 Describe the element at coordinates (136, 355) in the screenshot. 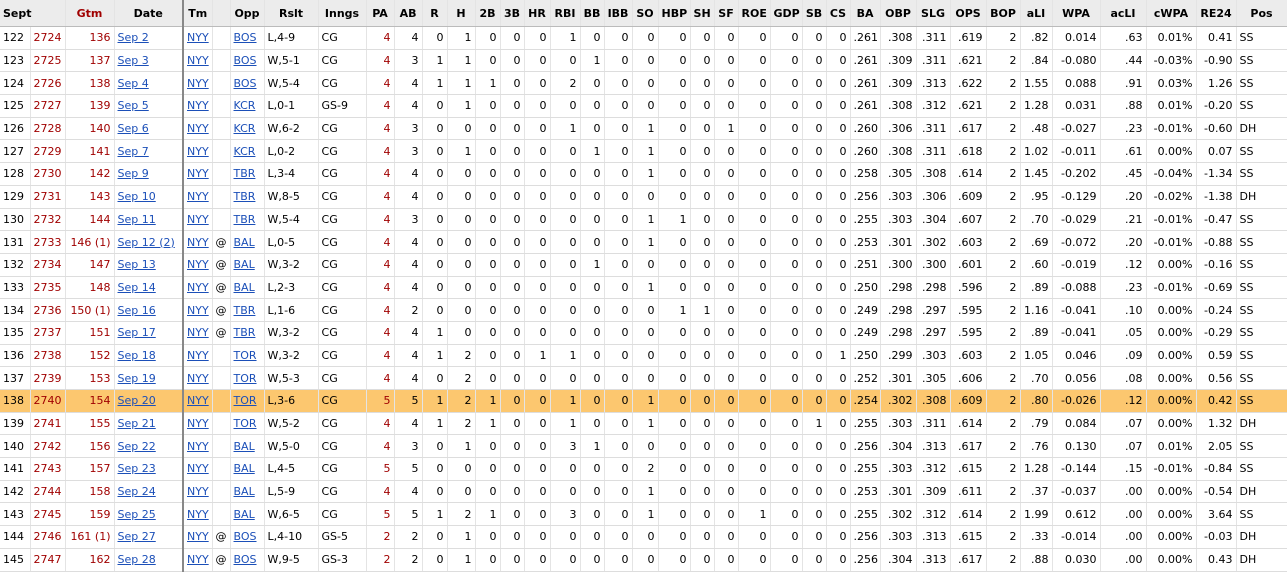

I see `cell-link: Sep 18` at that location.